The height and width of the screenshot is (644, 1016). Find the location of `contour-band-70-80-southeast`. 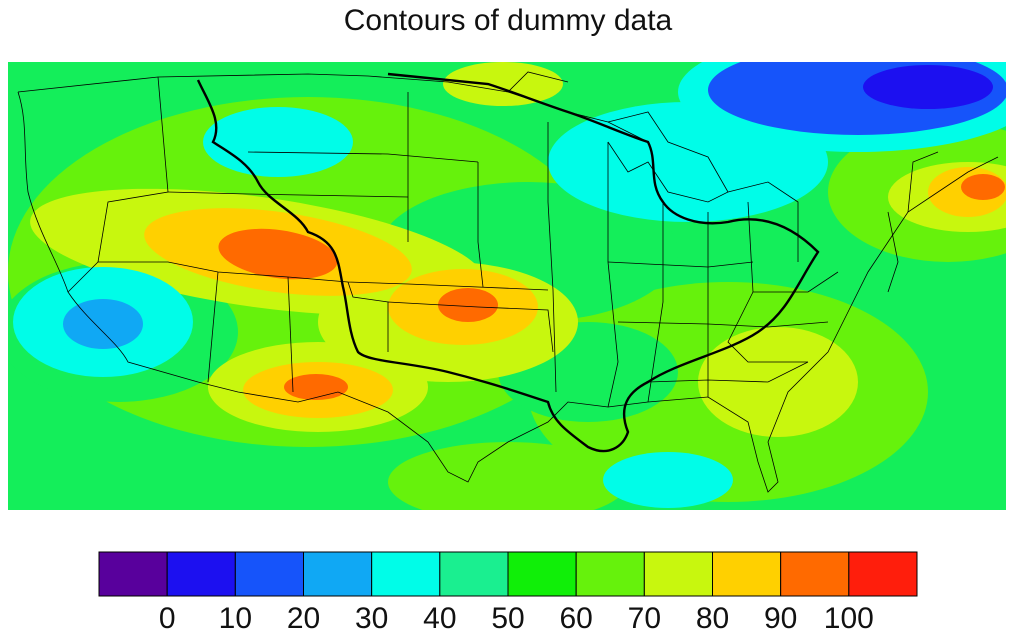

contour-band-70-80-southeast is located at coordinates (778, 382).